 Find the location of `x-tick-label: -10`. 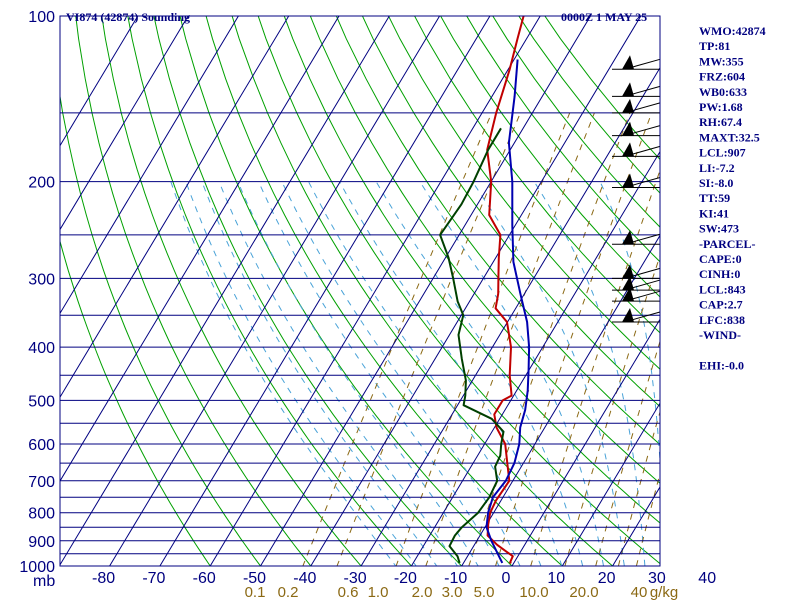

x-tick-label: -10 is located at coordinates (455, 578).